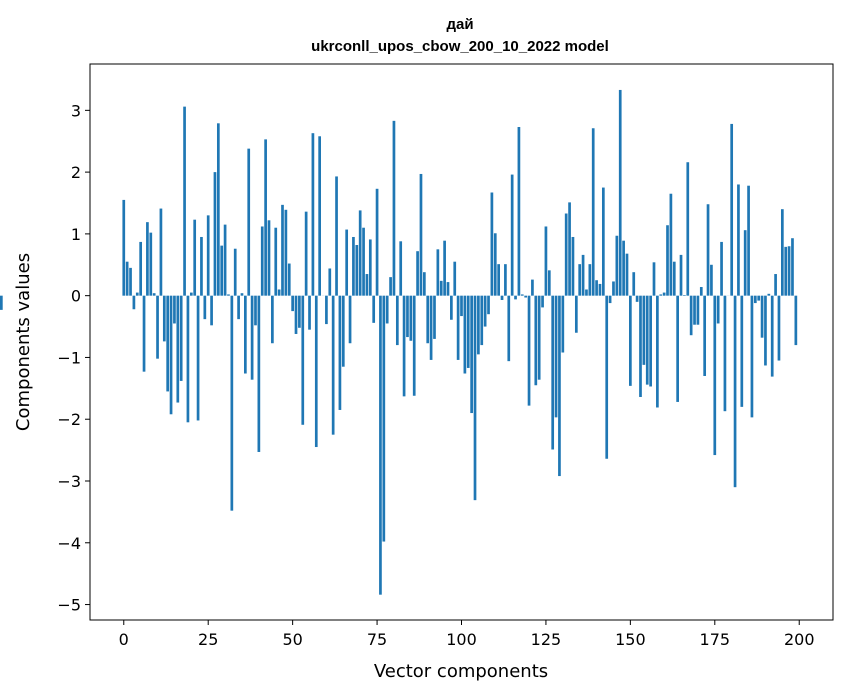 This screenshot has width=847, height=696. Describe the element at coordinates (76, 172) in the screenshot. I see `y-tick-label: 2` at that location.